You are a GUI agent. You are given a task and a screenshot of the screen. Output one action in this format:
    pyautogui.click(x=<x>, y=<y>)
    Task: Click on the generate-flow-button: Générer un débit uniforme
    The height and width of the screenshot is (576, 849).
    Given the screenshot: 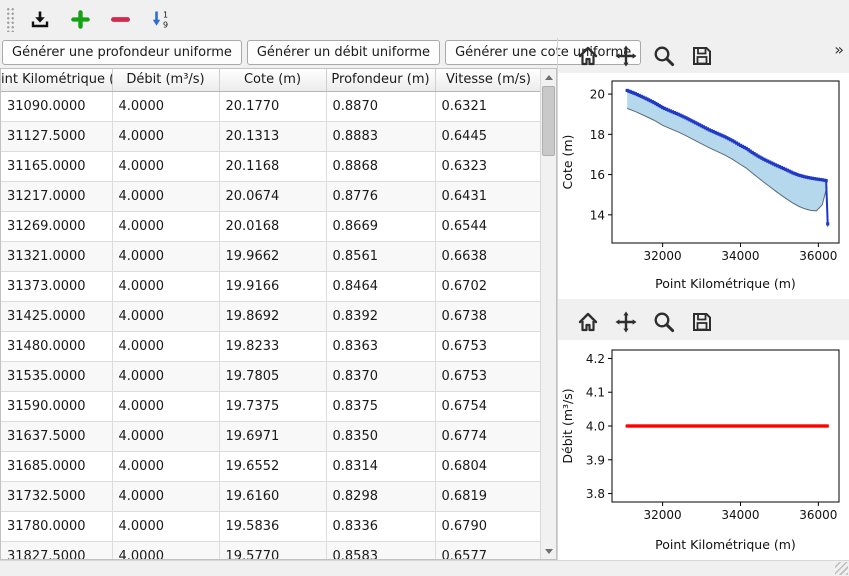 What is the action you would take?
    pyautogui.click(x=343, y=52)
    